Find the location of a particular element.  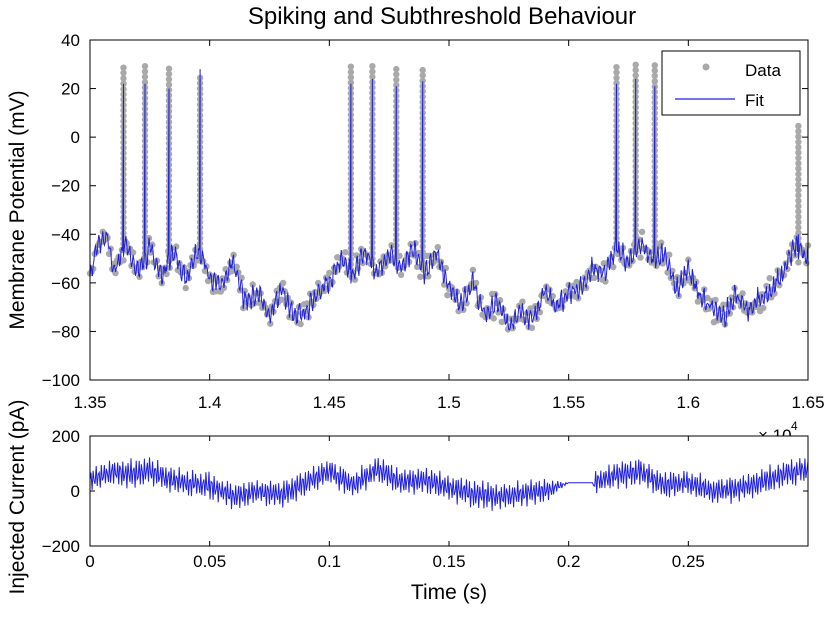

top-y-tick-label: 40 is located at coordinates (70, 40).